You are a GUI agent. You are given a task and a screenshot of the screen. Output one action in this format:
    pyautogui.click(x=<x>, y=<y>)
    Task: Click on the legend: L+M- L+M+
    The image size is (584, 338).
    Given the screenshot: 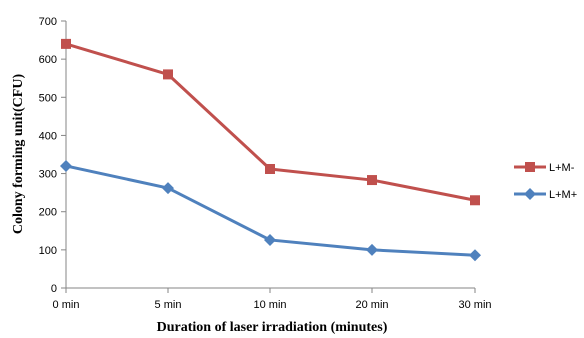 What is the action you would take?
    pyautogui.click(x=545, y=181)
    